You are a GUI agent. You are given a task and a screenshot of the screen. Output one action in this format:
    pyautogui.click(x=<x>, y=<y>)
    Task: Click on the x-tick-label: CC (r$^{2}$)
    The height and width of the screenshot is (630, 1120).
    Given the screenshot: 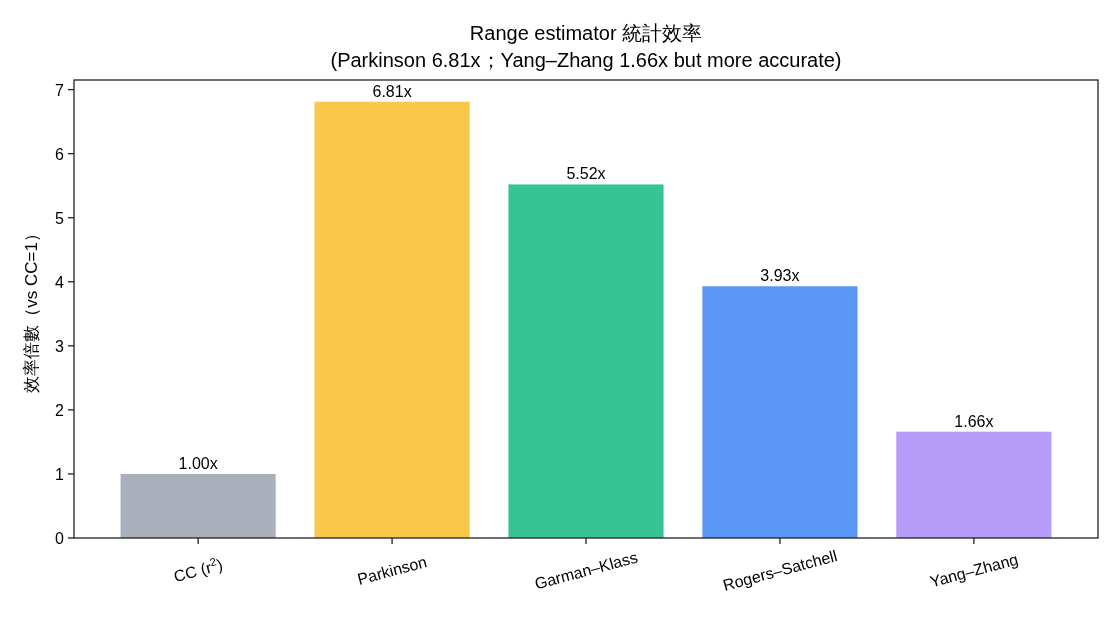 What is the action you would take?
    pyautogui.click(x=198, y=570)
    